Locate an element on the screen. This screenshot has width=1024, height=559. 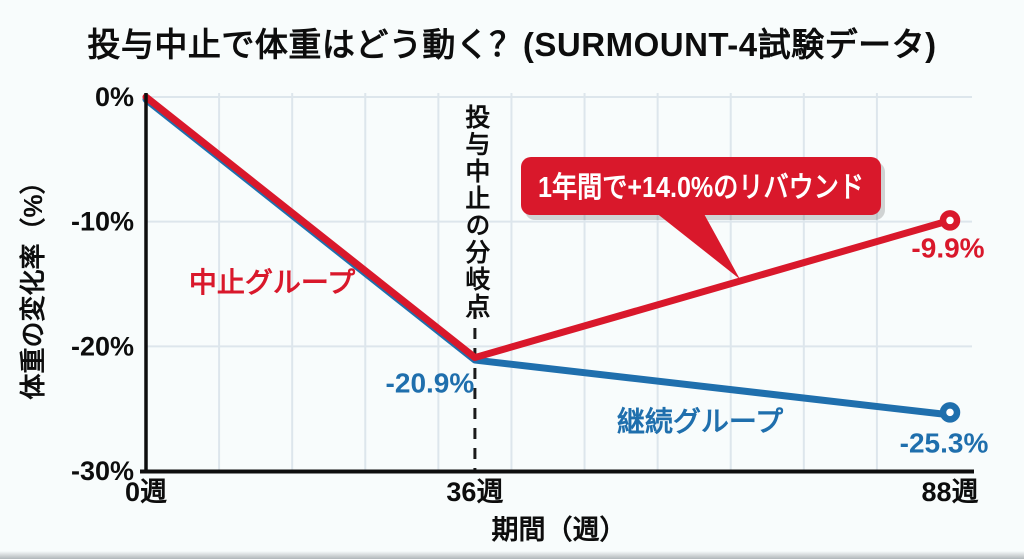
callout-box is located at coordinates (701, 186).